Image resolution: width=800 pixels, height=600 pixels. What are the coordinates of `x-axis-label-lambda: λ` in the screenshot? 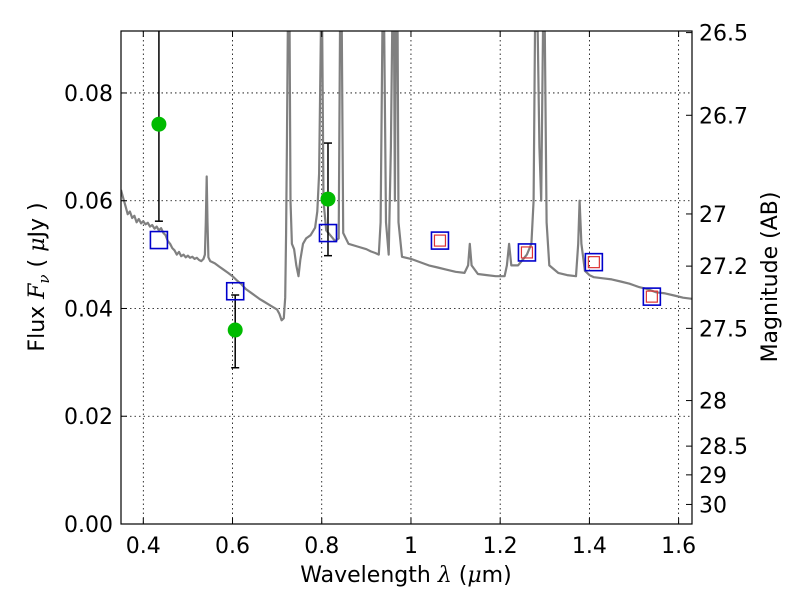 It's located at (444, 575).